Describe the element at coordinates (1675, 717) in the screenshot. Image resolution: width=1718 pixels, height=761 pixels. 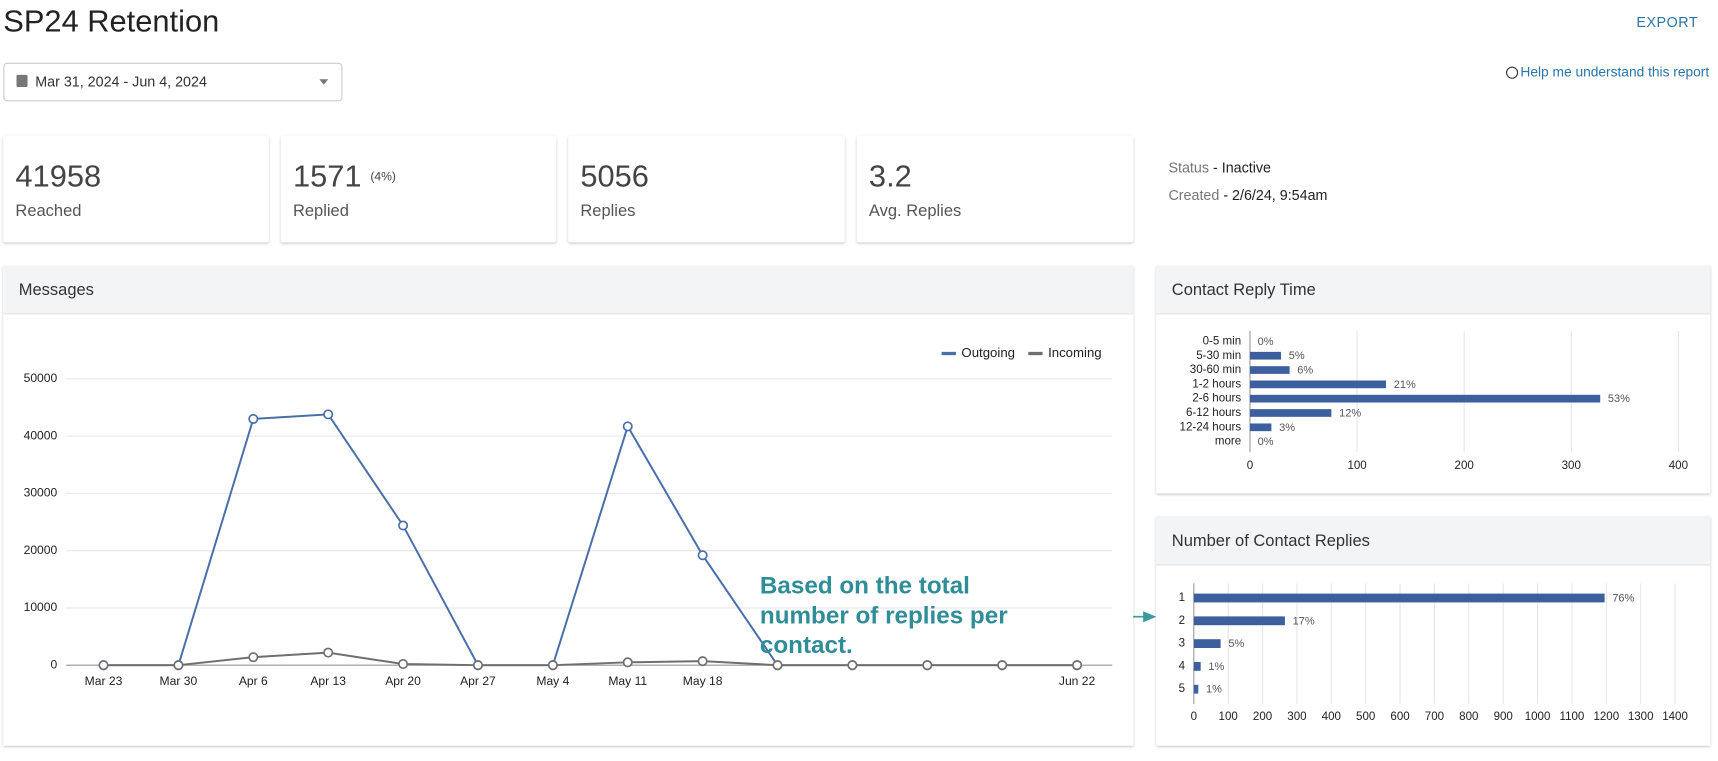
I see `x-tick-label: 1400` at that location.